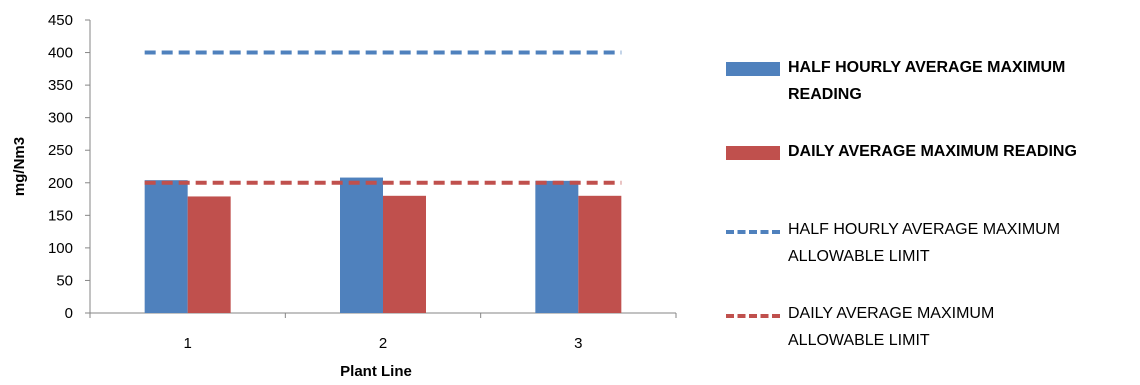  Describe the element at coordinates (376, 371) in the screenshot. I see `x-axis-title: Plant Line` at that location.